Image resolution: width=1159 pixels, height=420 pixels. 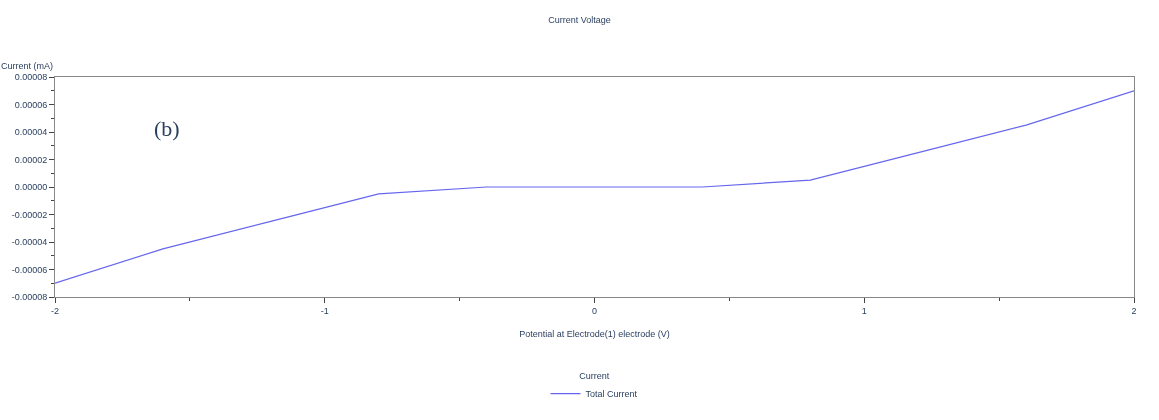 What do you see at coordinates (31, 159) in the screenshot?
I see `y-tick-label: 0.00002` at bounding box center [31, 159].